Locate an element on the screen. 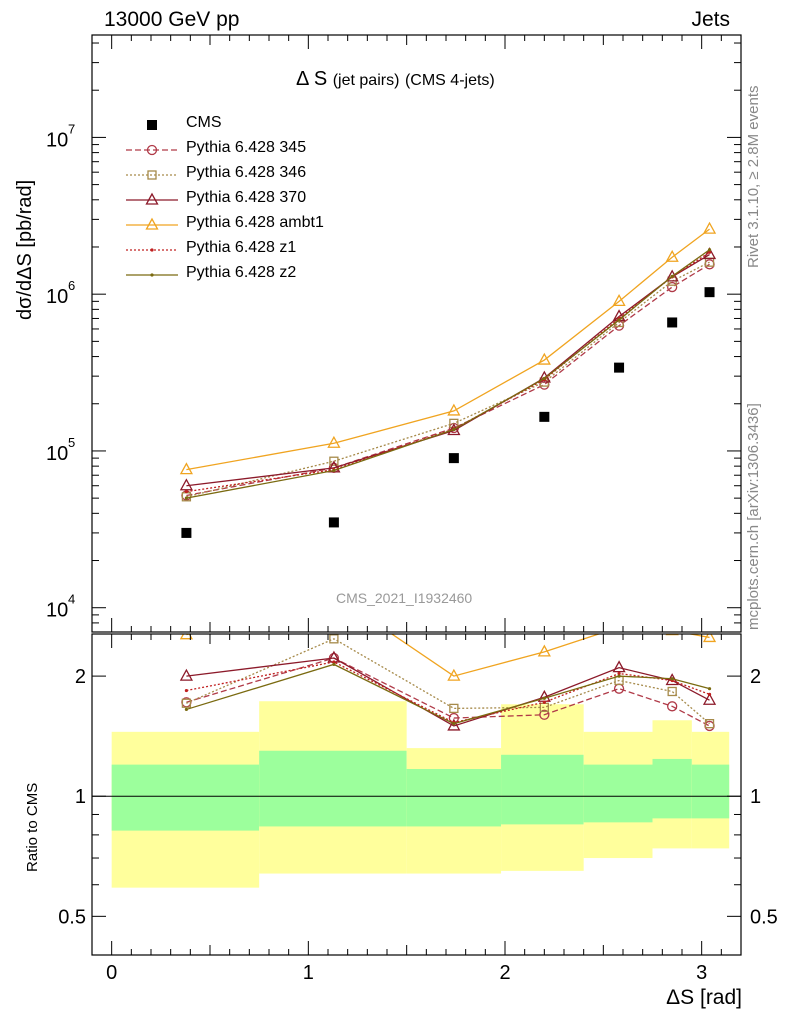  legend-item-p346: Pythia 6.428 346 is located at coordinates (252, 175).